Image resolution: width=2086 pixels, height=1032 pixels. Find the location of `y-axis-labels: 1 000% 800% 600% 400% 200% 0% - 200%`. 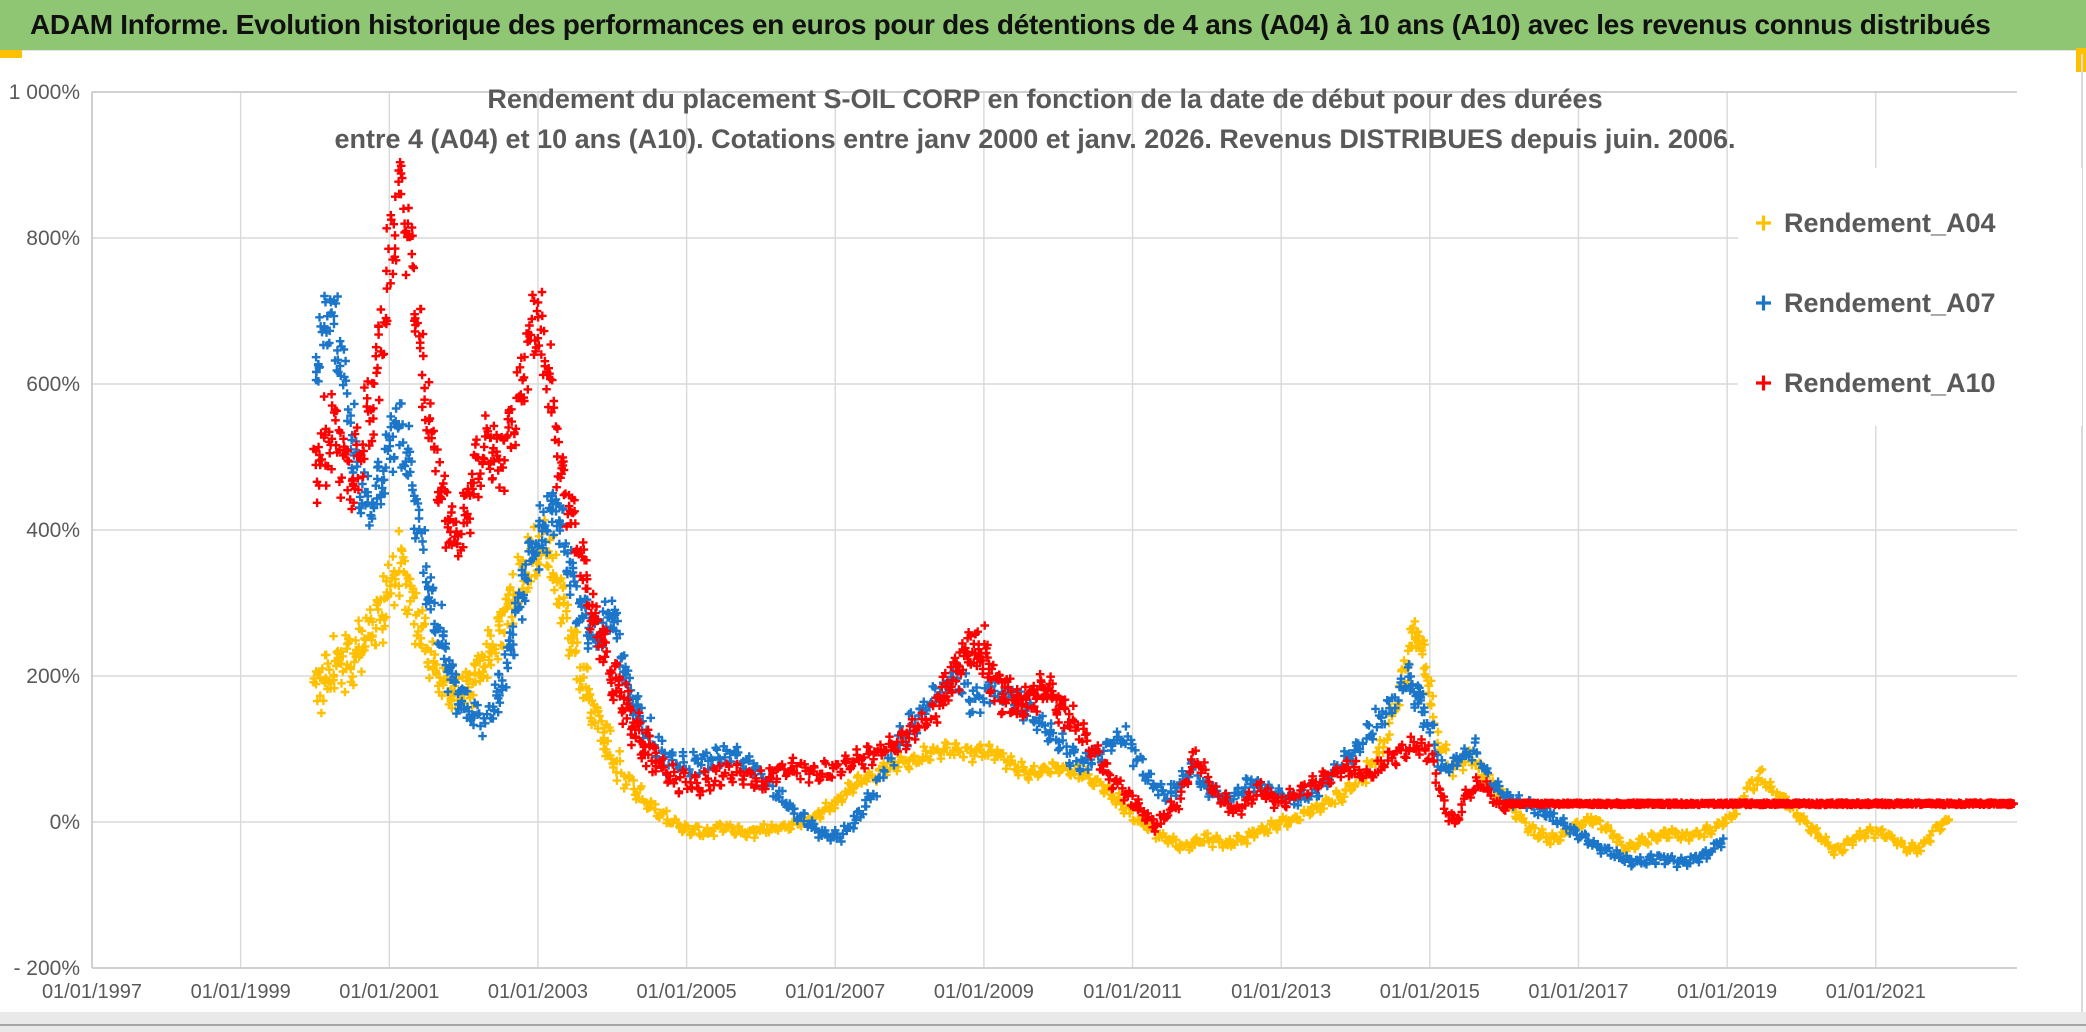

y-axis-labels: 1 000% 800% 600% 400% 200% 0% - 200% is located at coordinates (44, 530).